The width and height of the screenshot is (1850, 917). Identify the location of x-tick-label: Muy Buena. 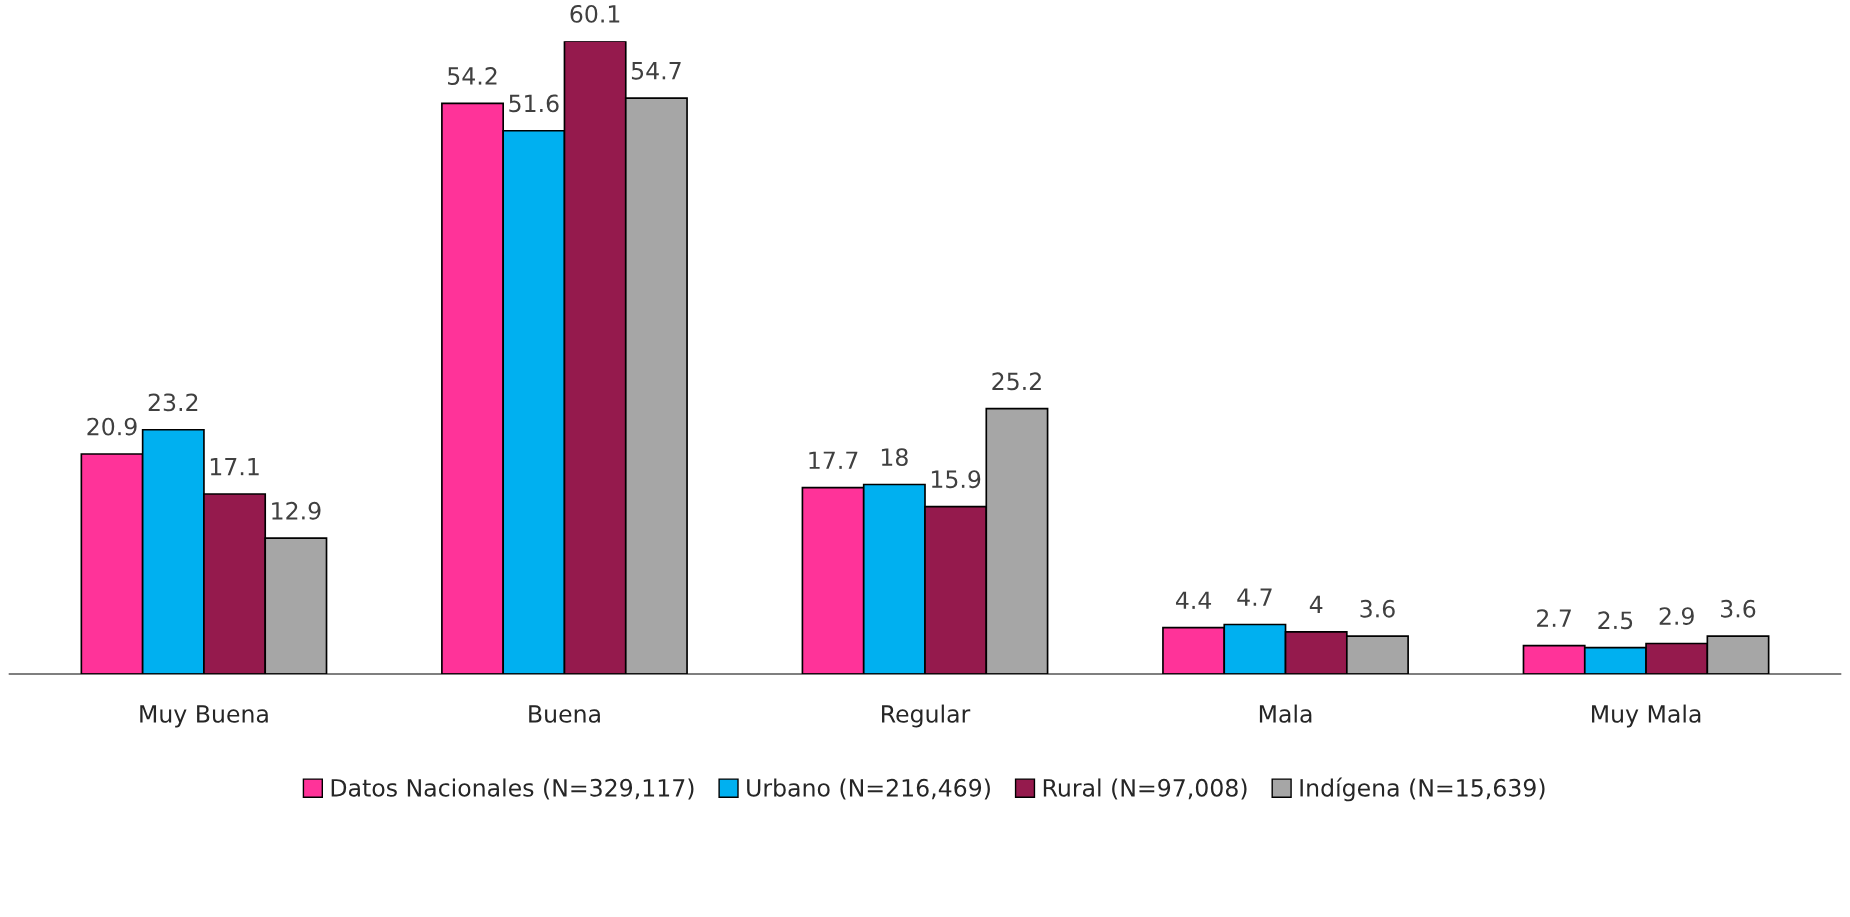
(204, 716).